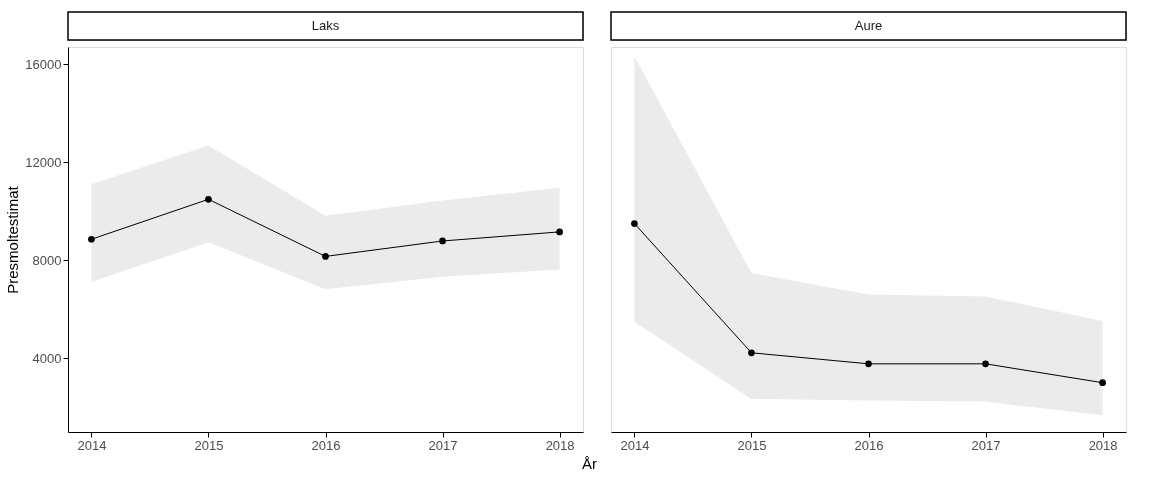 The image size is (1165, 491). I want to click on y-tick-label: 16000, so click(43, 64).